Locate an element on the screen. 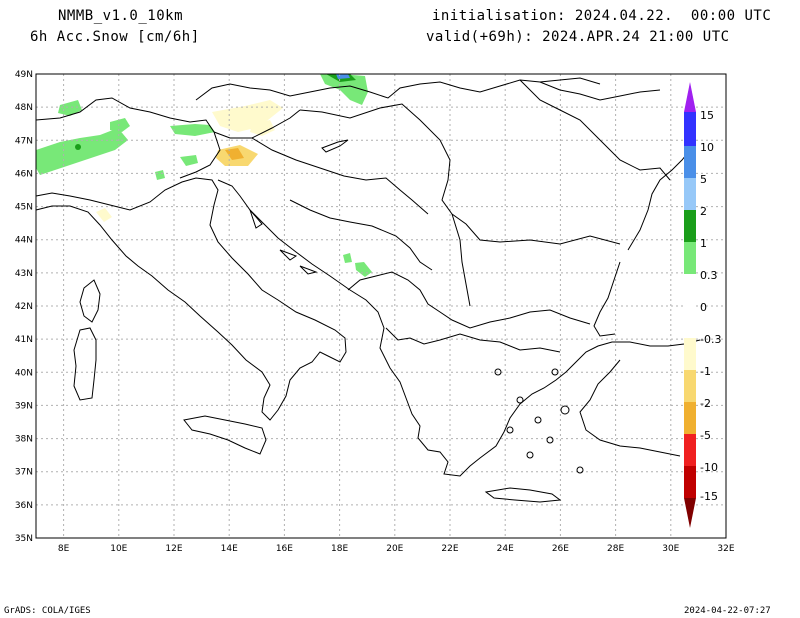 This screenshot has width=800, height=618. lat-label: 37N is located at coordinates (24, 473).